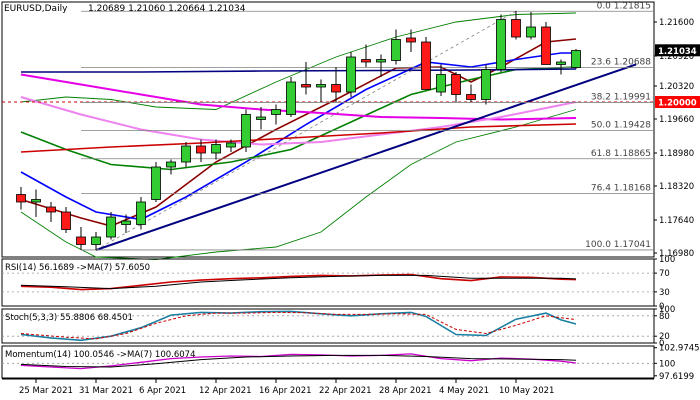 This screenshot has width=700, height=400. I want to click on fib-level-label: 23.6 1.20688, so click(621, 63).